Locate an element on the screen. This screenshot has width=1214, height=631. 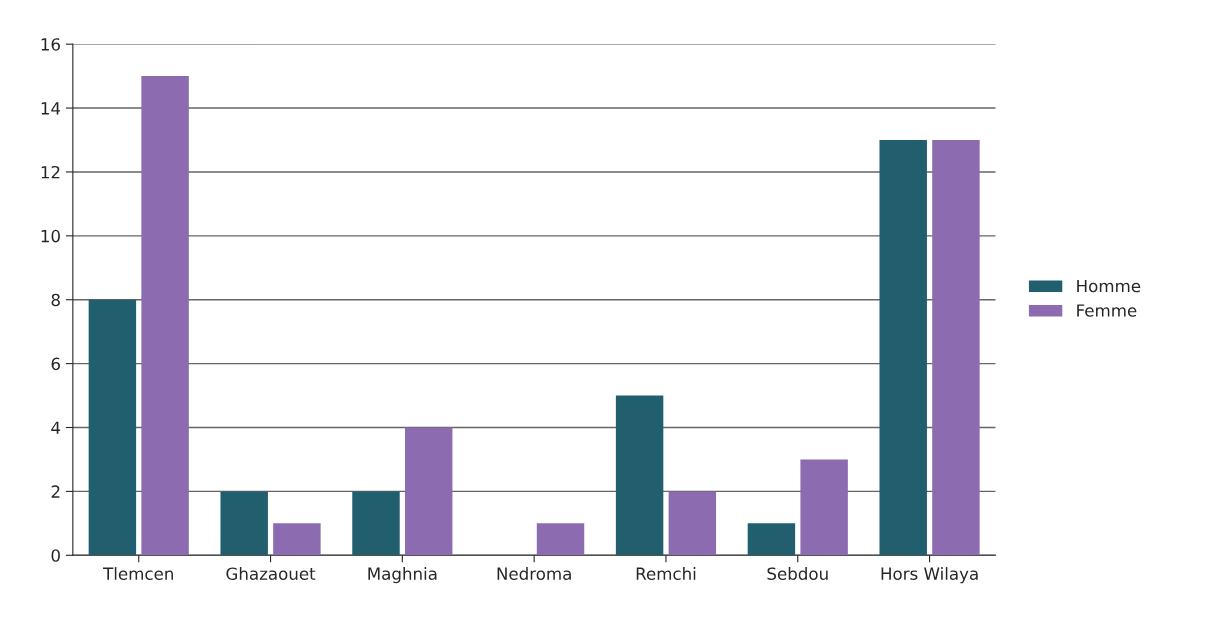
y-tick-label: 4 is located at coordinates (56, 427).